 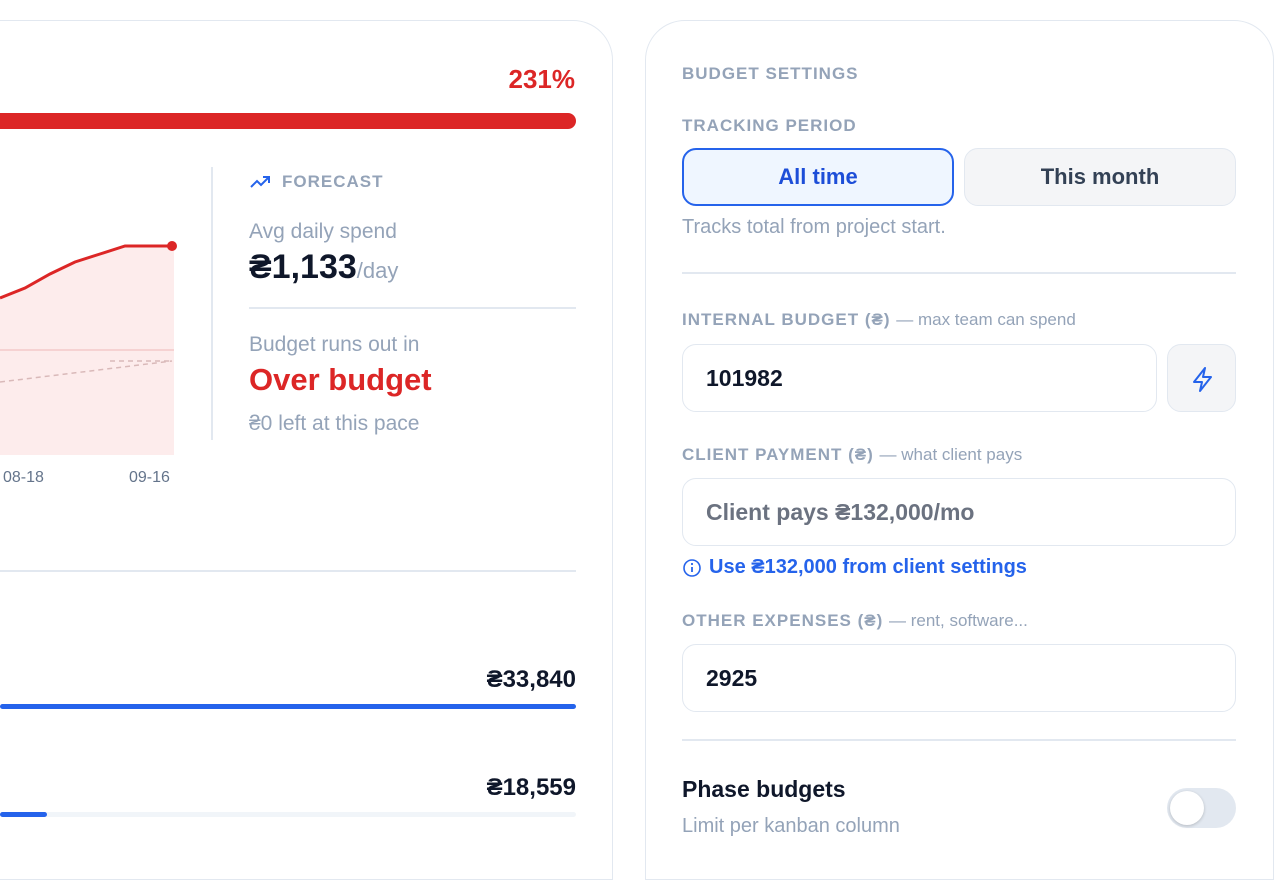 I want to click on avg-label: Avg daily spend, so click(x=323, y=231).